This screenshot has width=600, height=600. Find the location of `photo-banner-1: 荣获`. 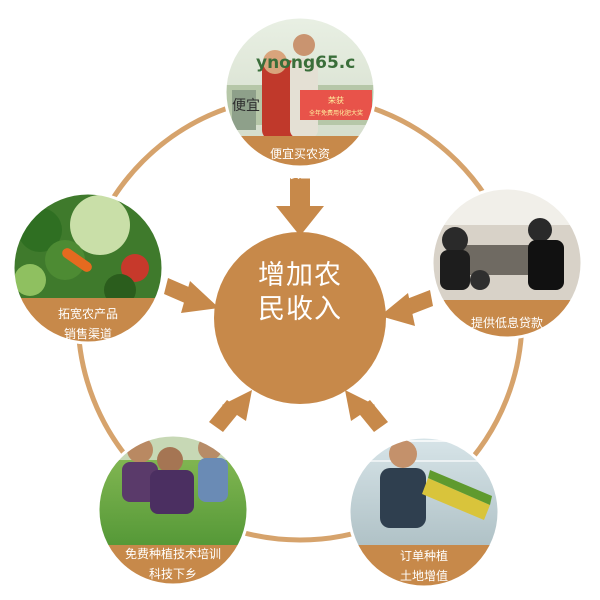

photo-banner-1: 荣获 is located at coordinates (336, 100).